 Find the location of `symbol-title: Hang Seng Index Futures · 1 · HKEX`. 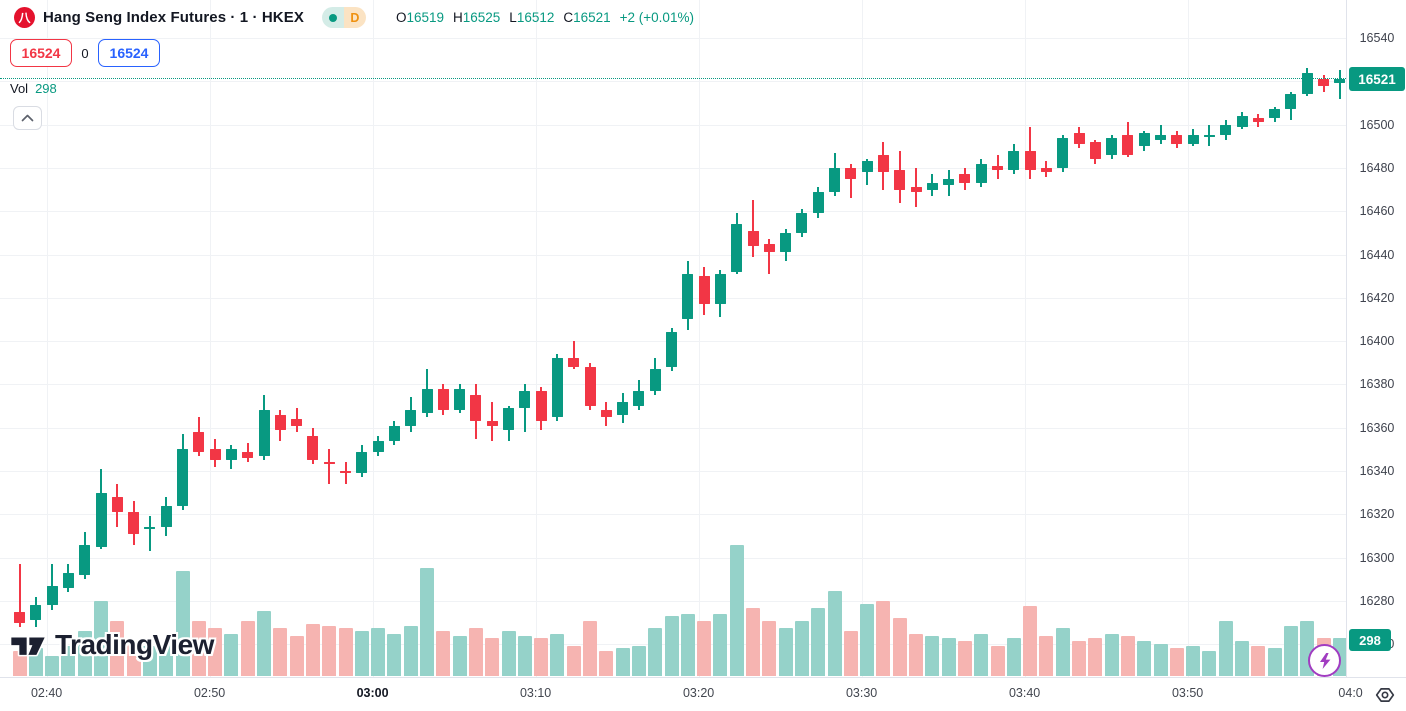

symbol-title: Hang Seng Index Futures · 1 · HKEX is located at coordinates (173, 17).